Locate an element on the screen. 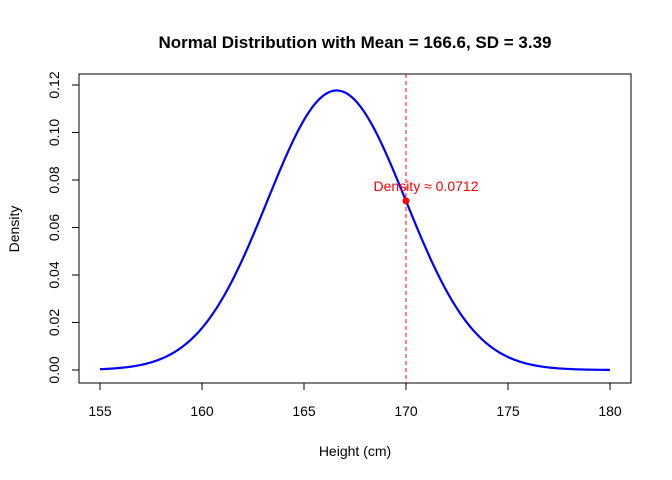 The image size is (672, 480). y-tick-label-5: 0.10 is located at coordinates (54, 132).